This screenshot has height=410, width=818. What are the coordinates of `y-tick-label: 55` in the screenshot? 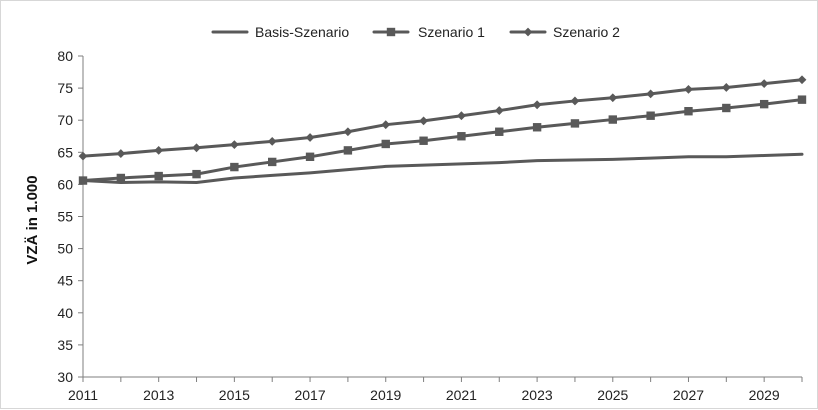 It's located at (65, 217).